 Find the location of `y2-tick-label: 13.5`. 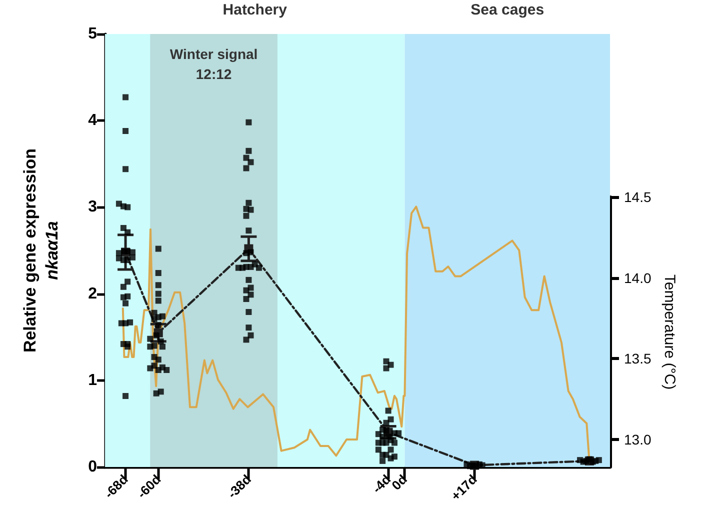

y2-tick-label: 13.5 is located at coordinates (638, 358).